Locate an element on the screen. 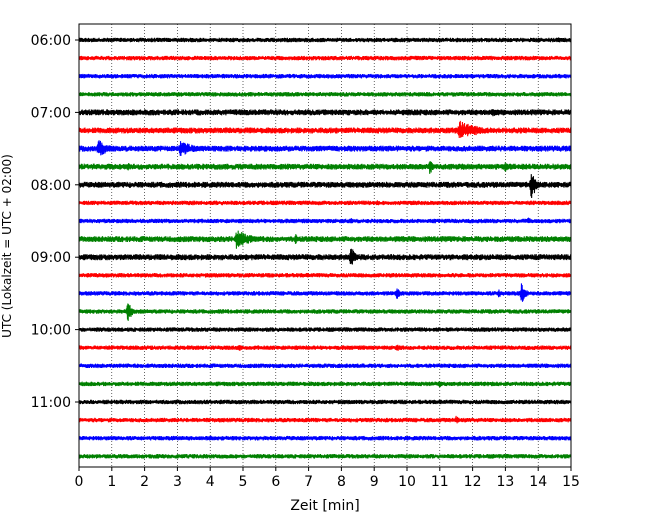 The image size is (650, 520). x-tick-label: 14 is located at coordinates (538, 482).